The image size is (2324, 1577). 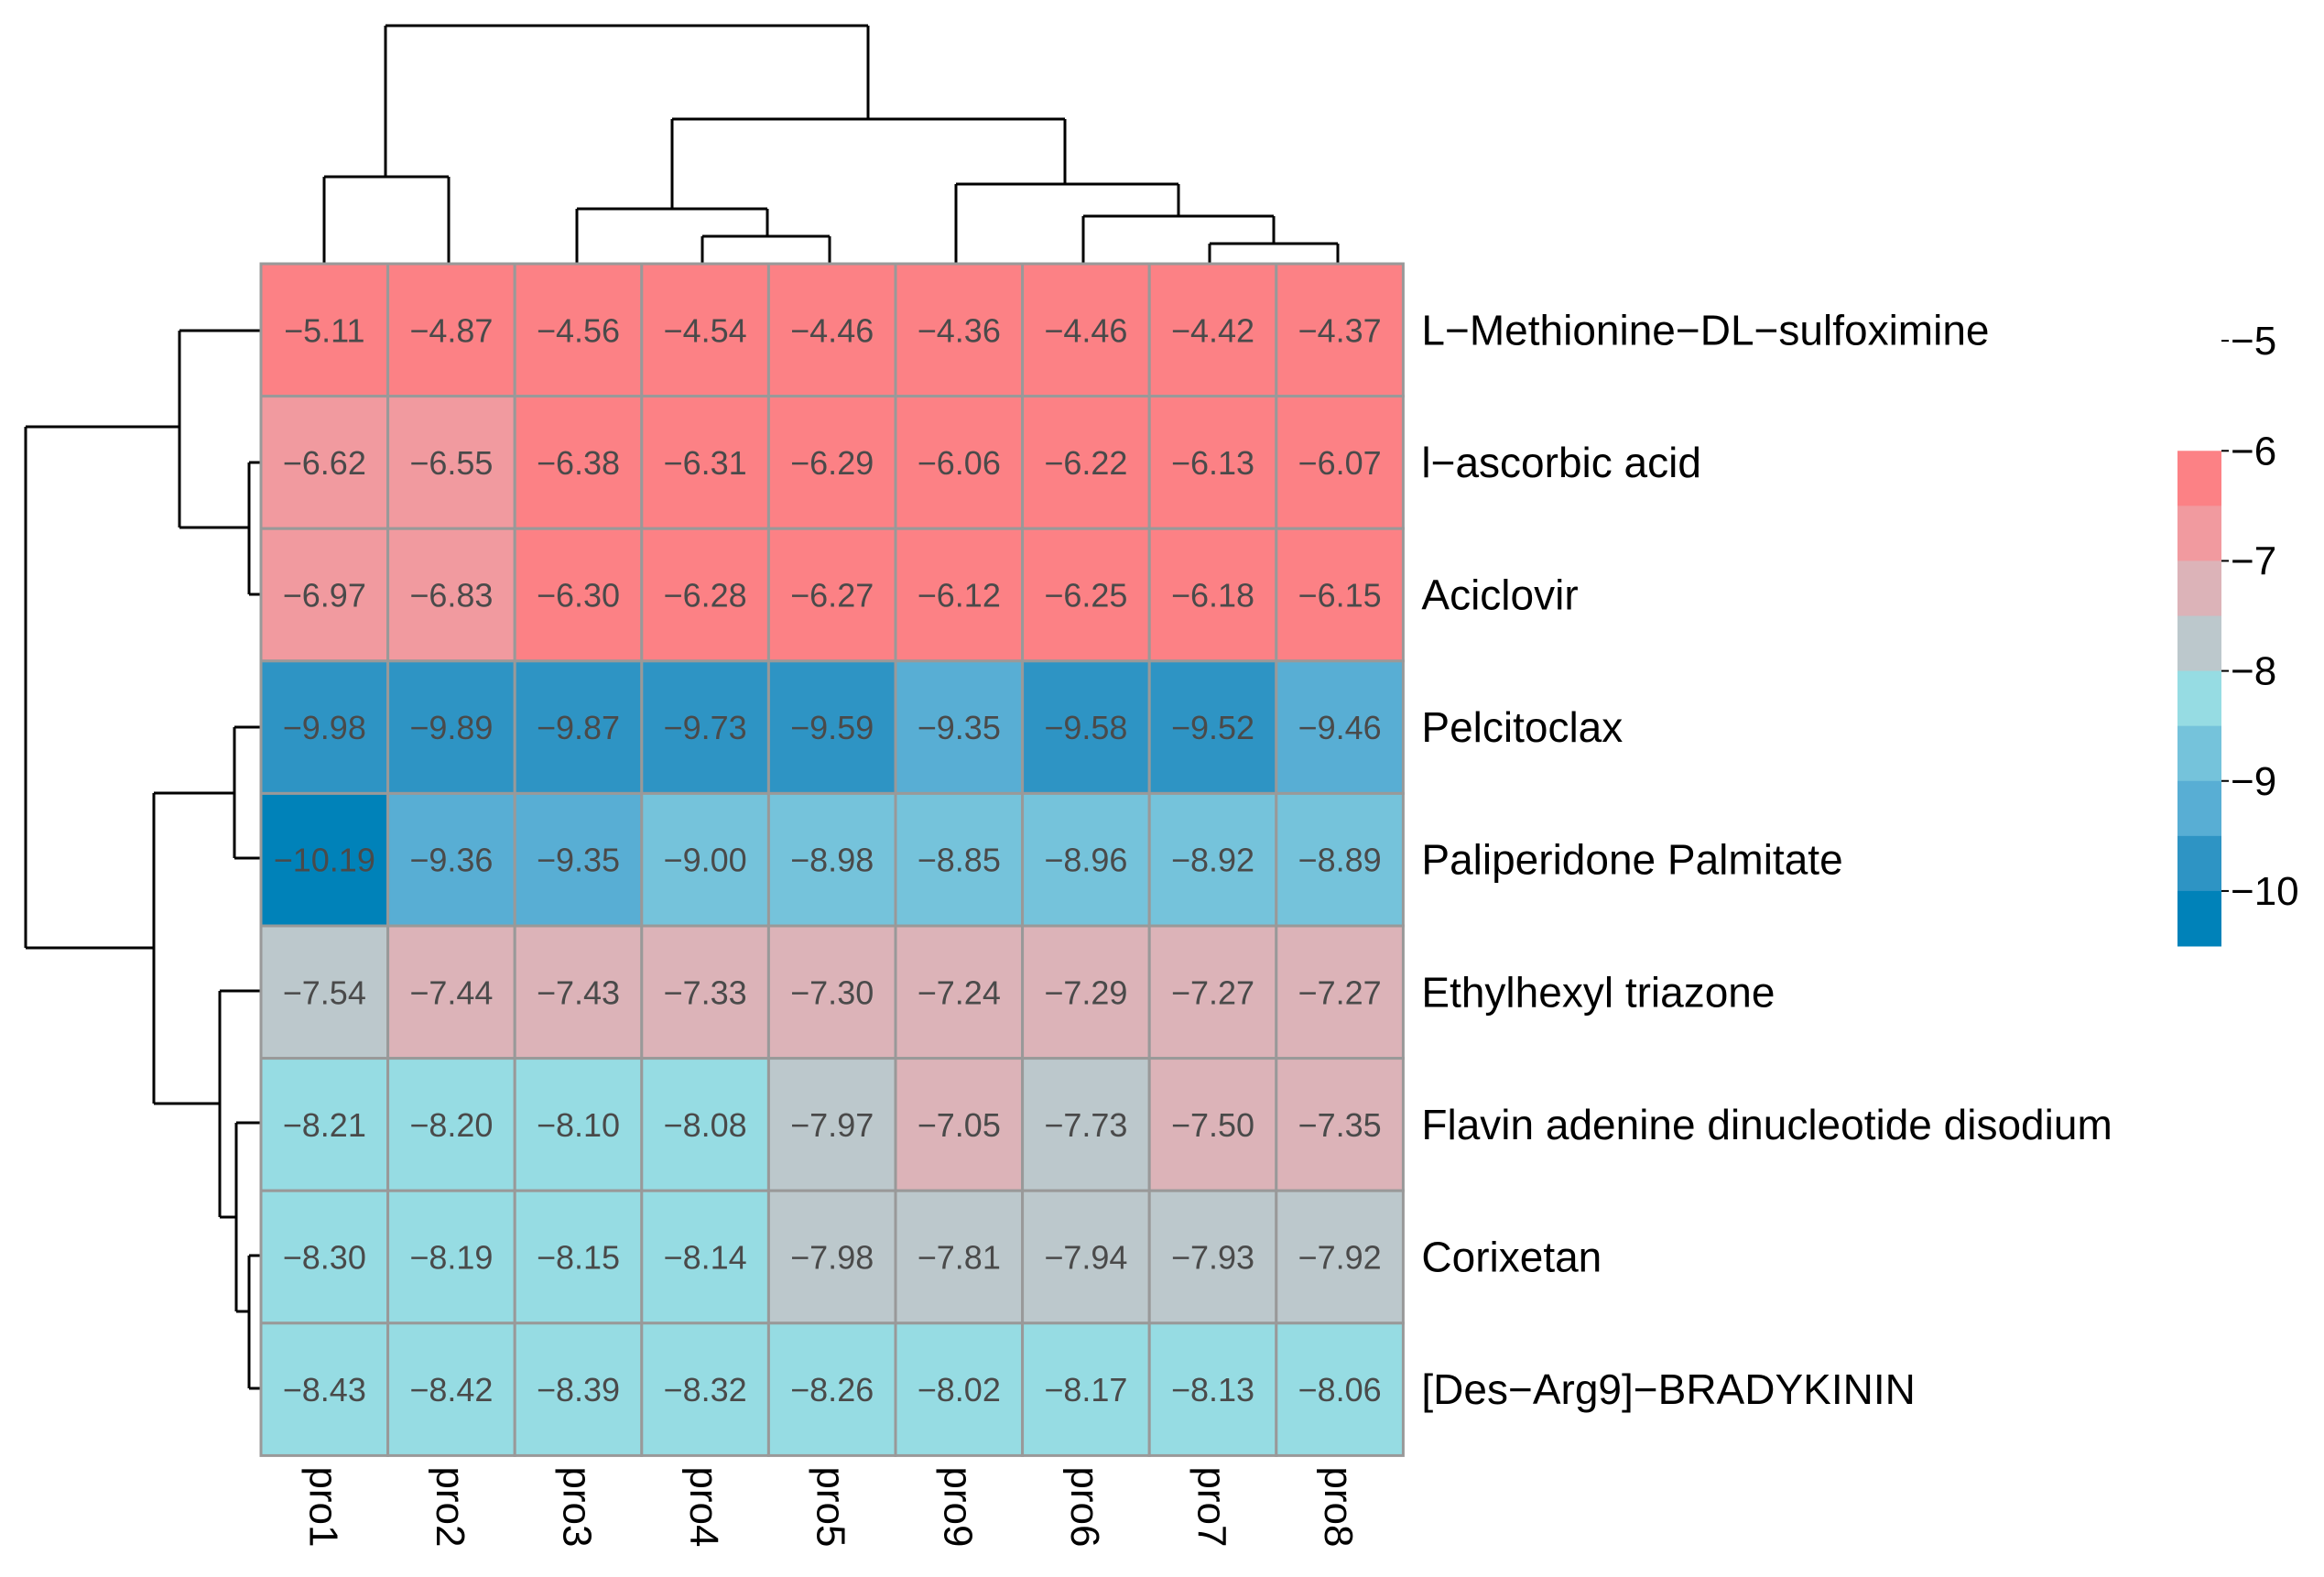 I want to click on cell-value-label: −6.31, so click(x=705, y=463).